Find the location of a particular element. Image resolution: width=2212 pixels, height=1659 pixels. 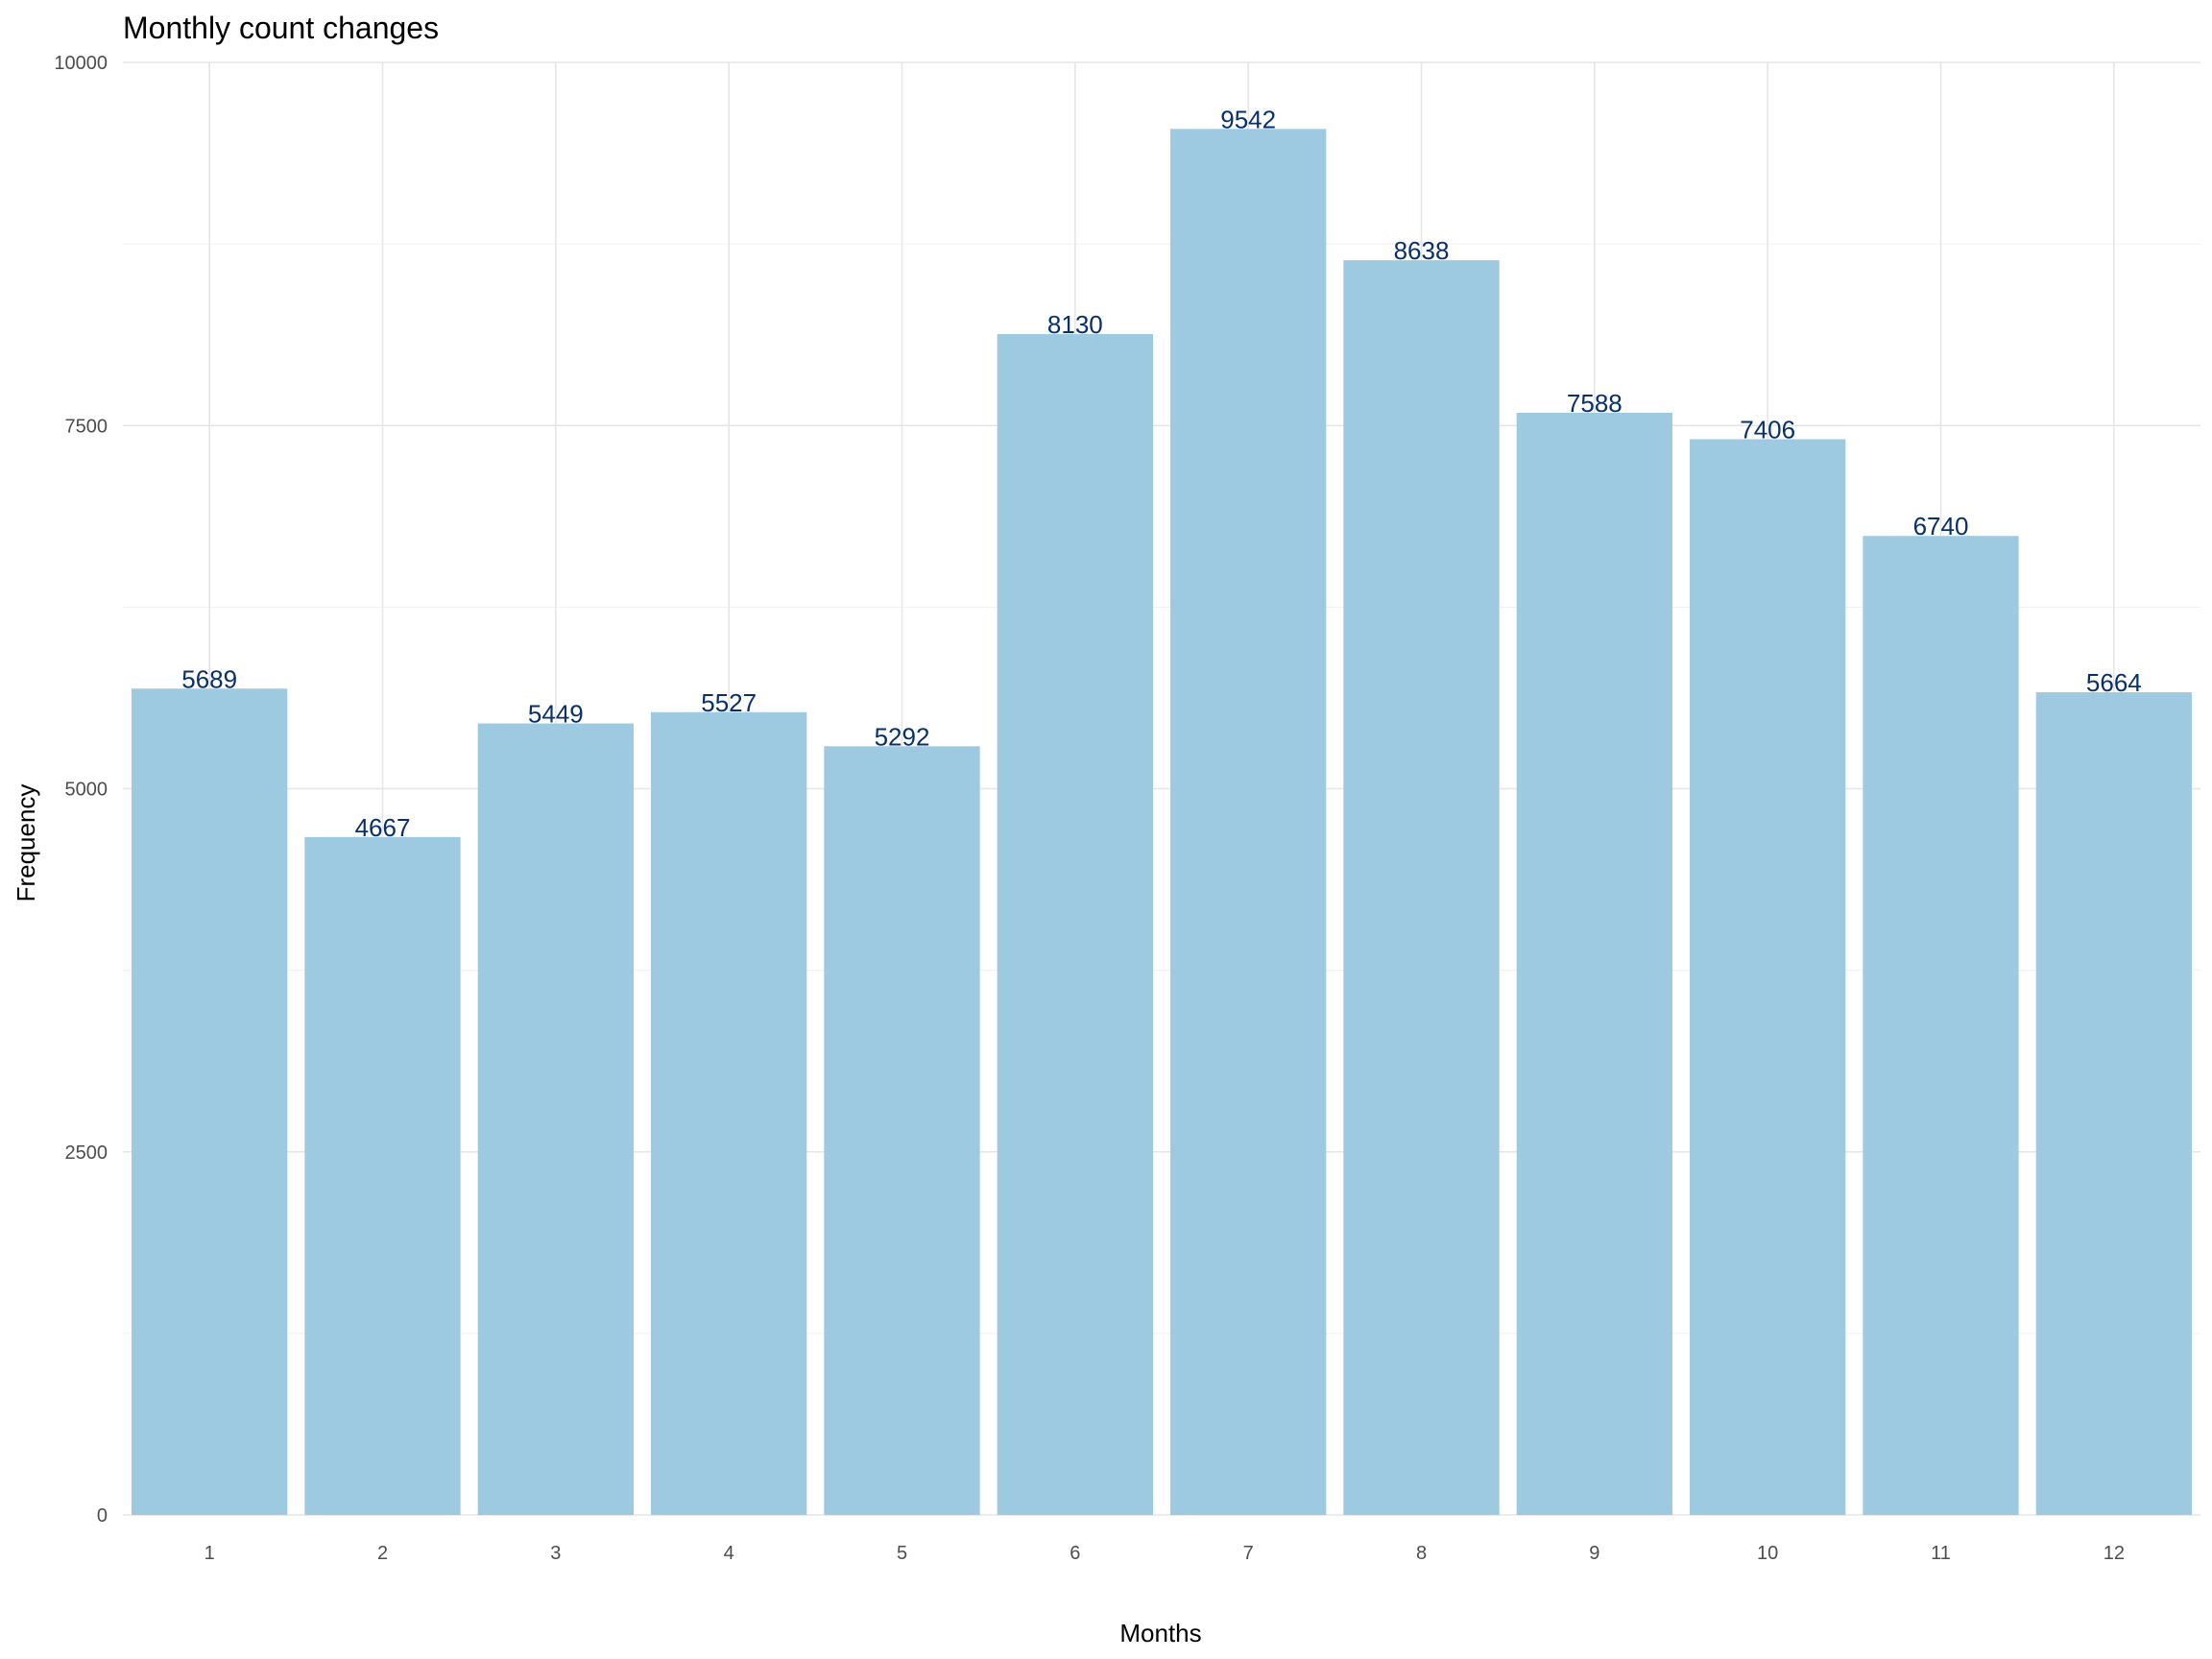

data-label-10: 7406 is located at coordinates (1768, 429).